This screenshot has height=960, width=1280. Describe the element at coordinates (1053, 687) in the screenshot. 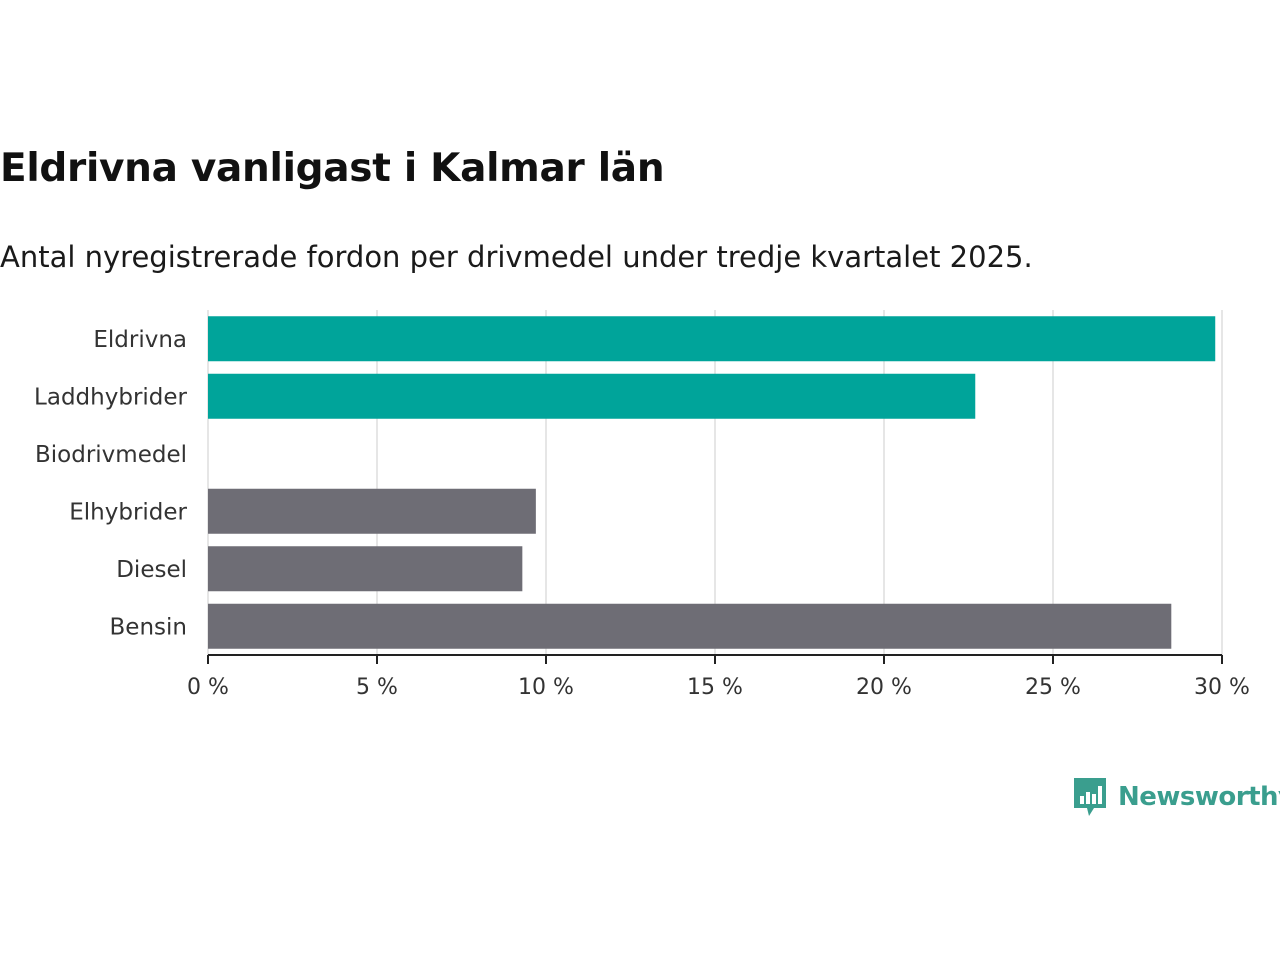

I see `x-tick-label-5: 25 %` at that location.